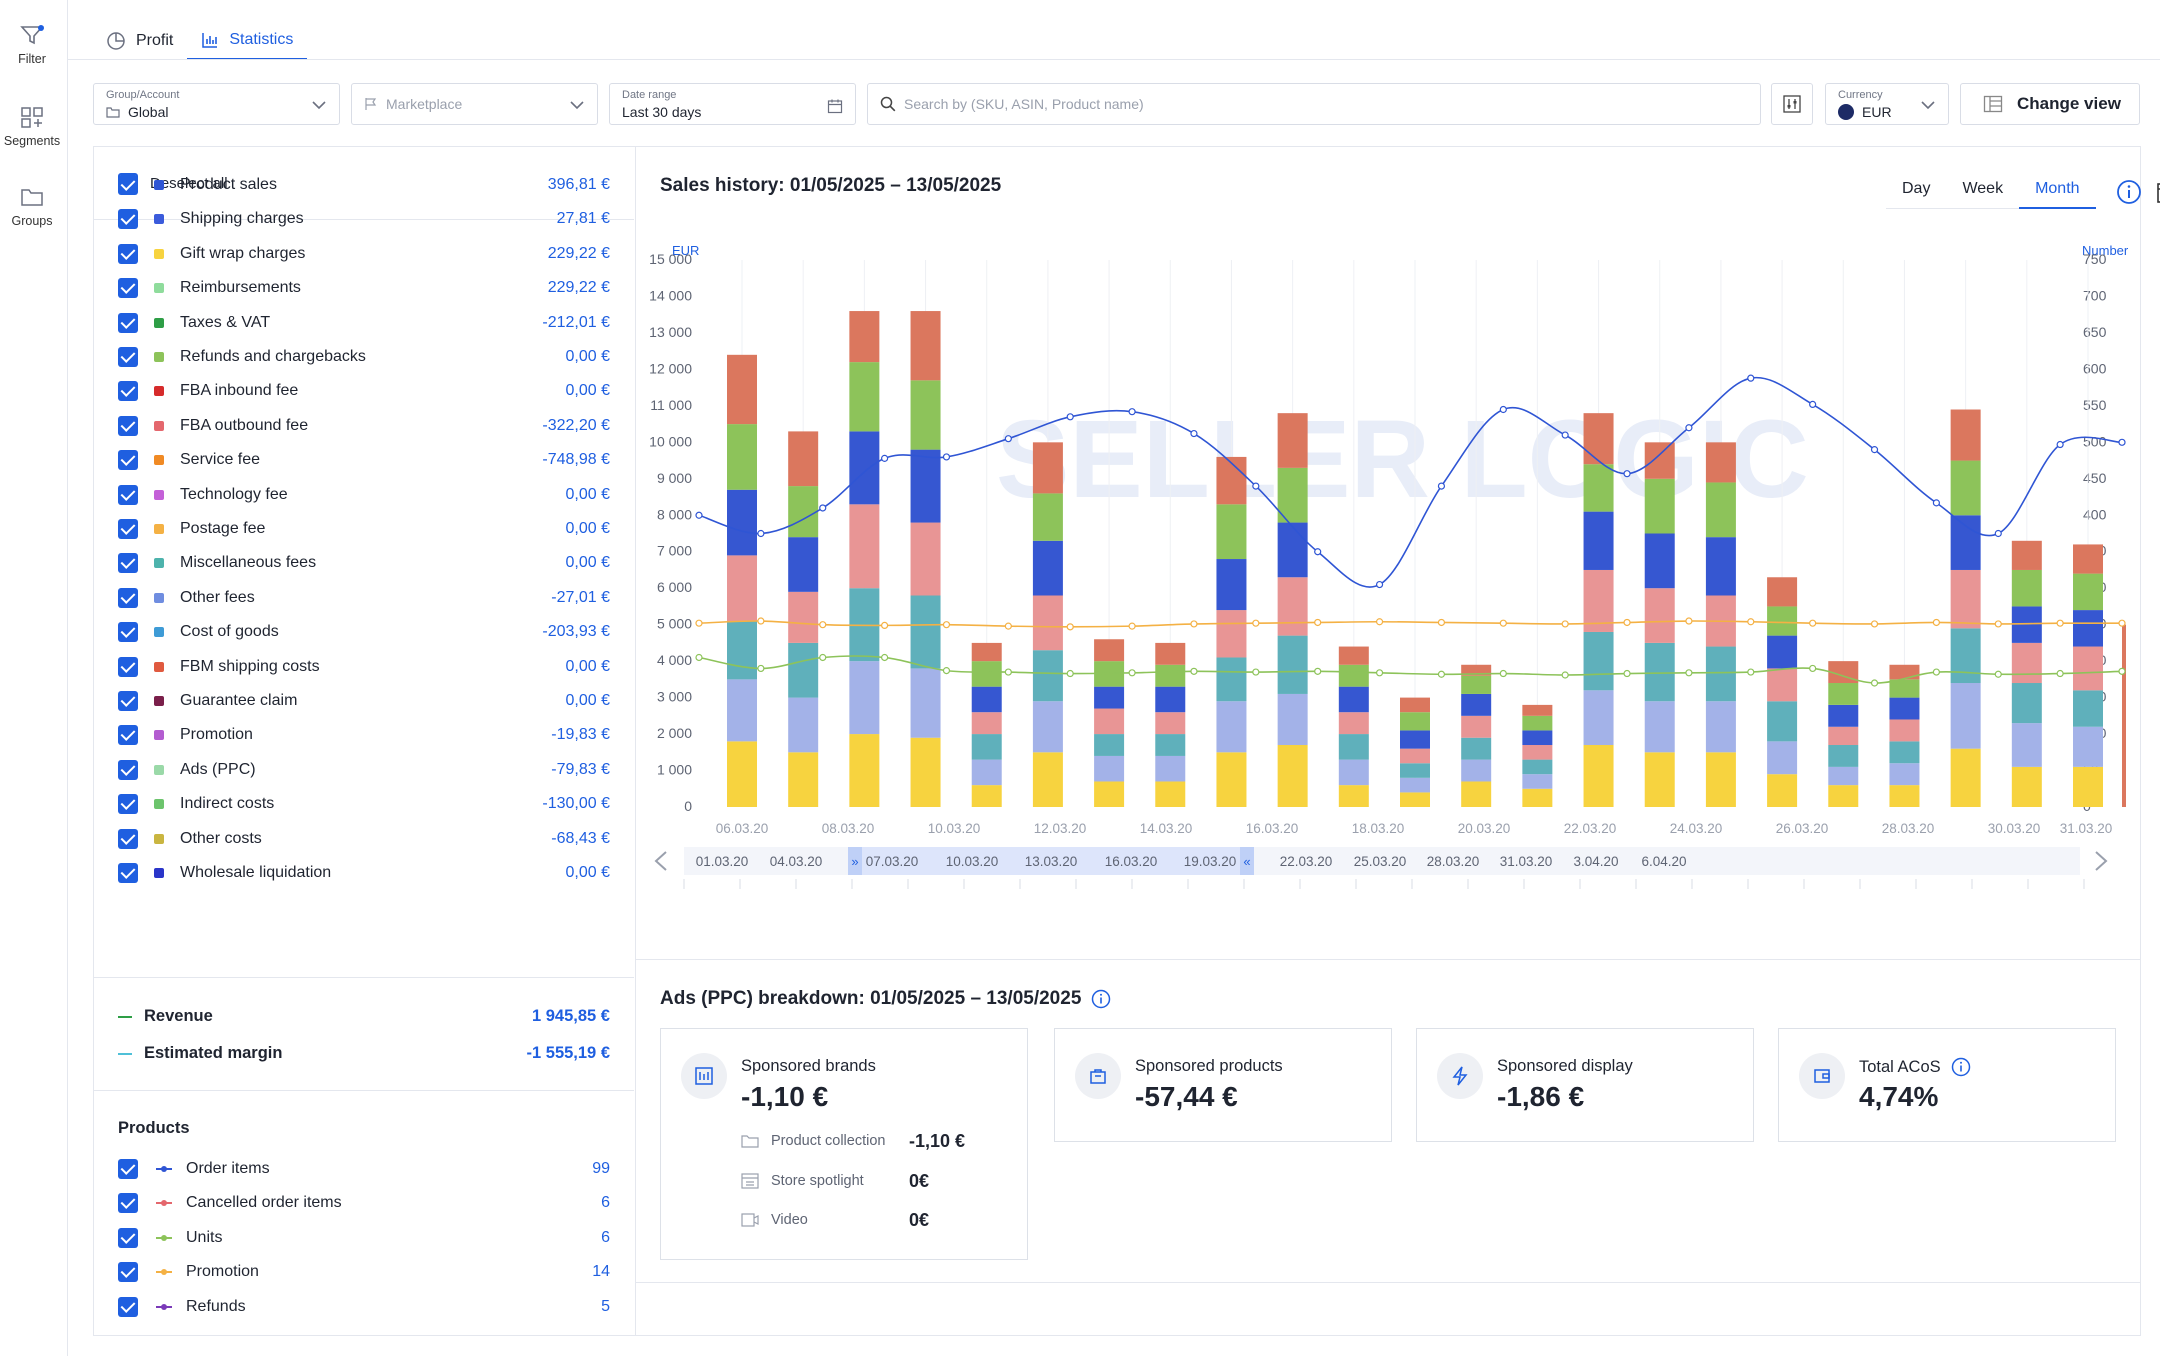 The image size is (2160, 1356). What do you see at coordinates (220, 460) in the screenshot?
I see `metric-label: Service fee` at bounding box center [220, 460].